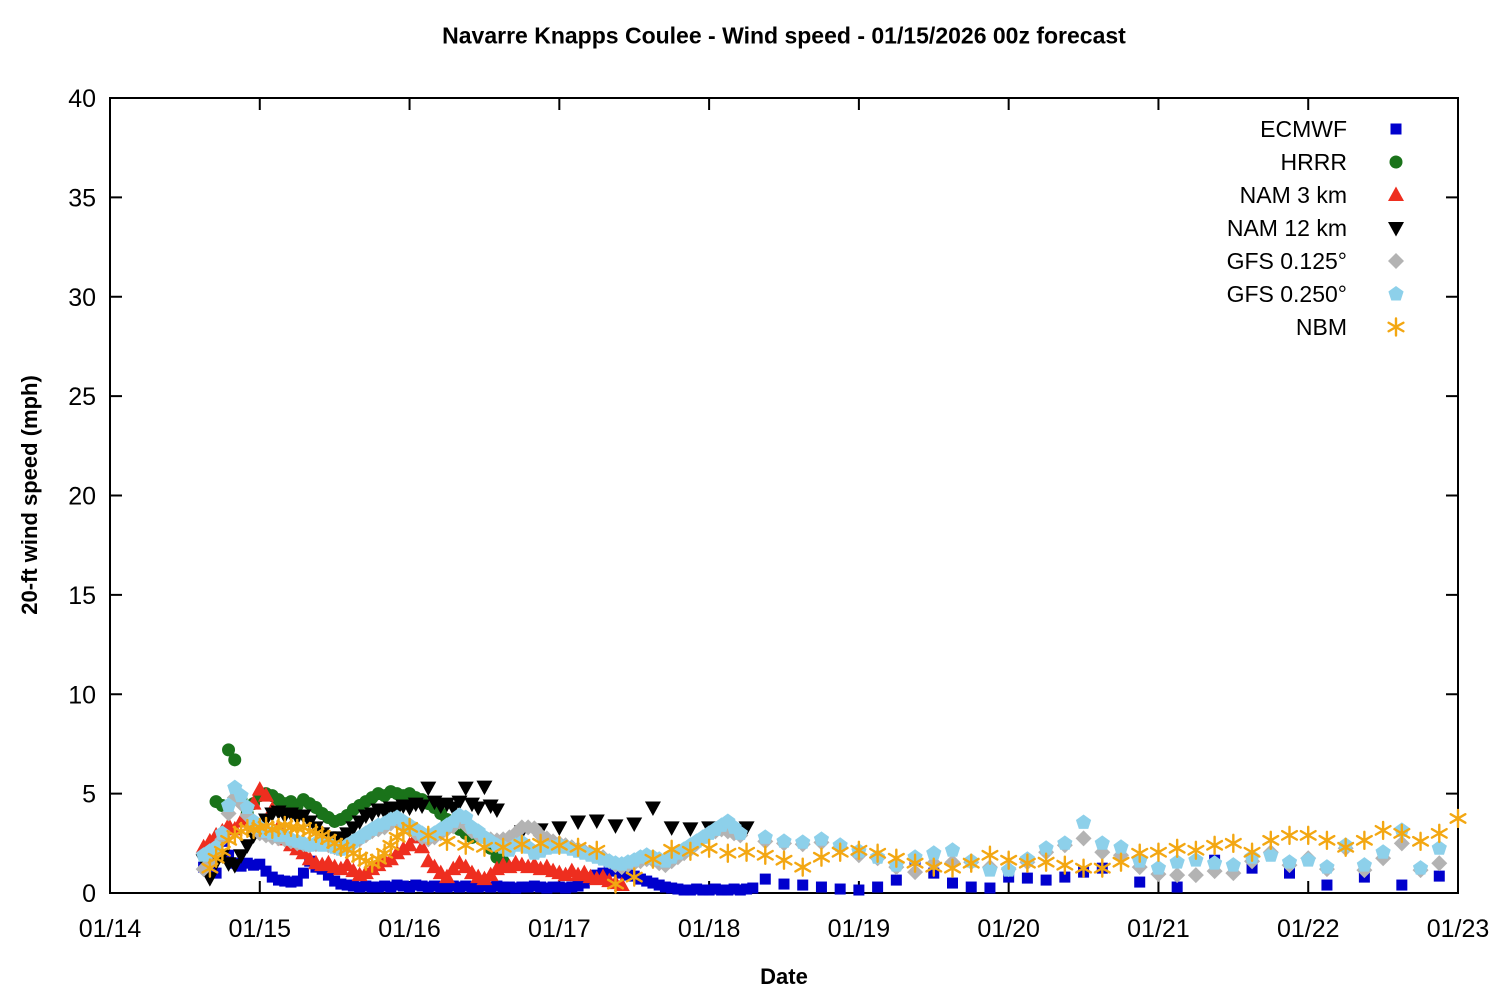 The image size is (1500, 1000). What do you see at coordinates (1396, 293) in the screenshot?
I see `legend-marker-gfs250-icon` at bounding box center [1396, 293].